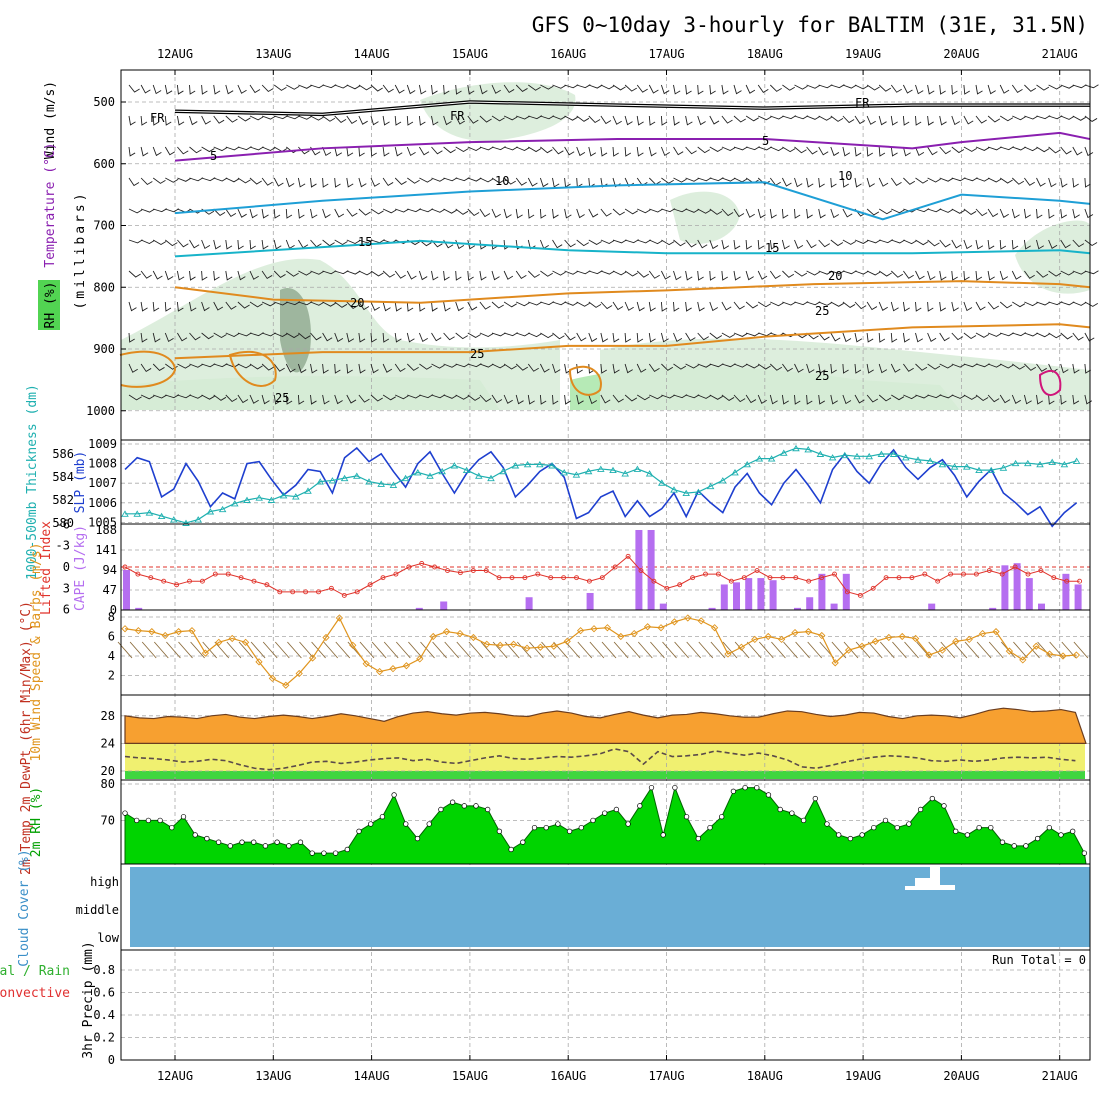 The width and height of the screenshot is (1100, 1100). I want to click on temperature-axis-label: Temperature (°C), so click(50, 204).